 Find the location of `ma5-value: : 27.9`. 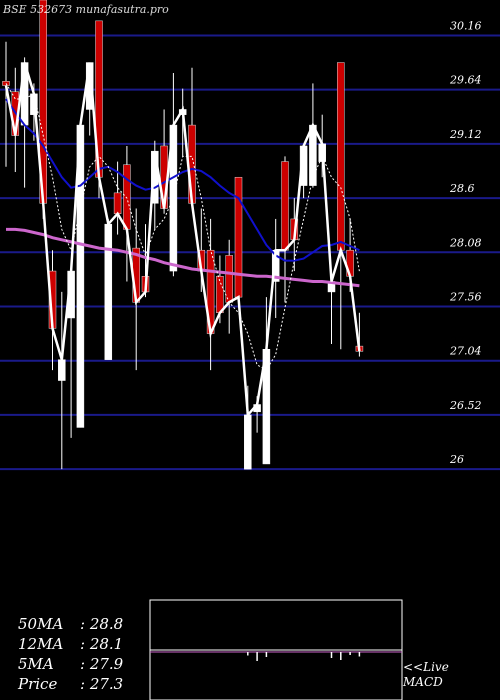

ma5-value: : 27.9 is located at coordinates (102, 664).